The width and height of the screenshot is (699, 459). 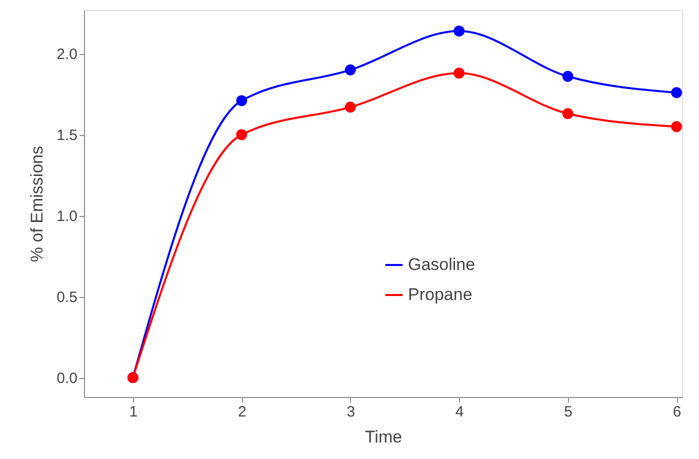 I want to click on y-axis-title: % of Emissions, so click(x=37, y=204).